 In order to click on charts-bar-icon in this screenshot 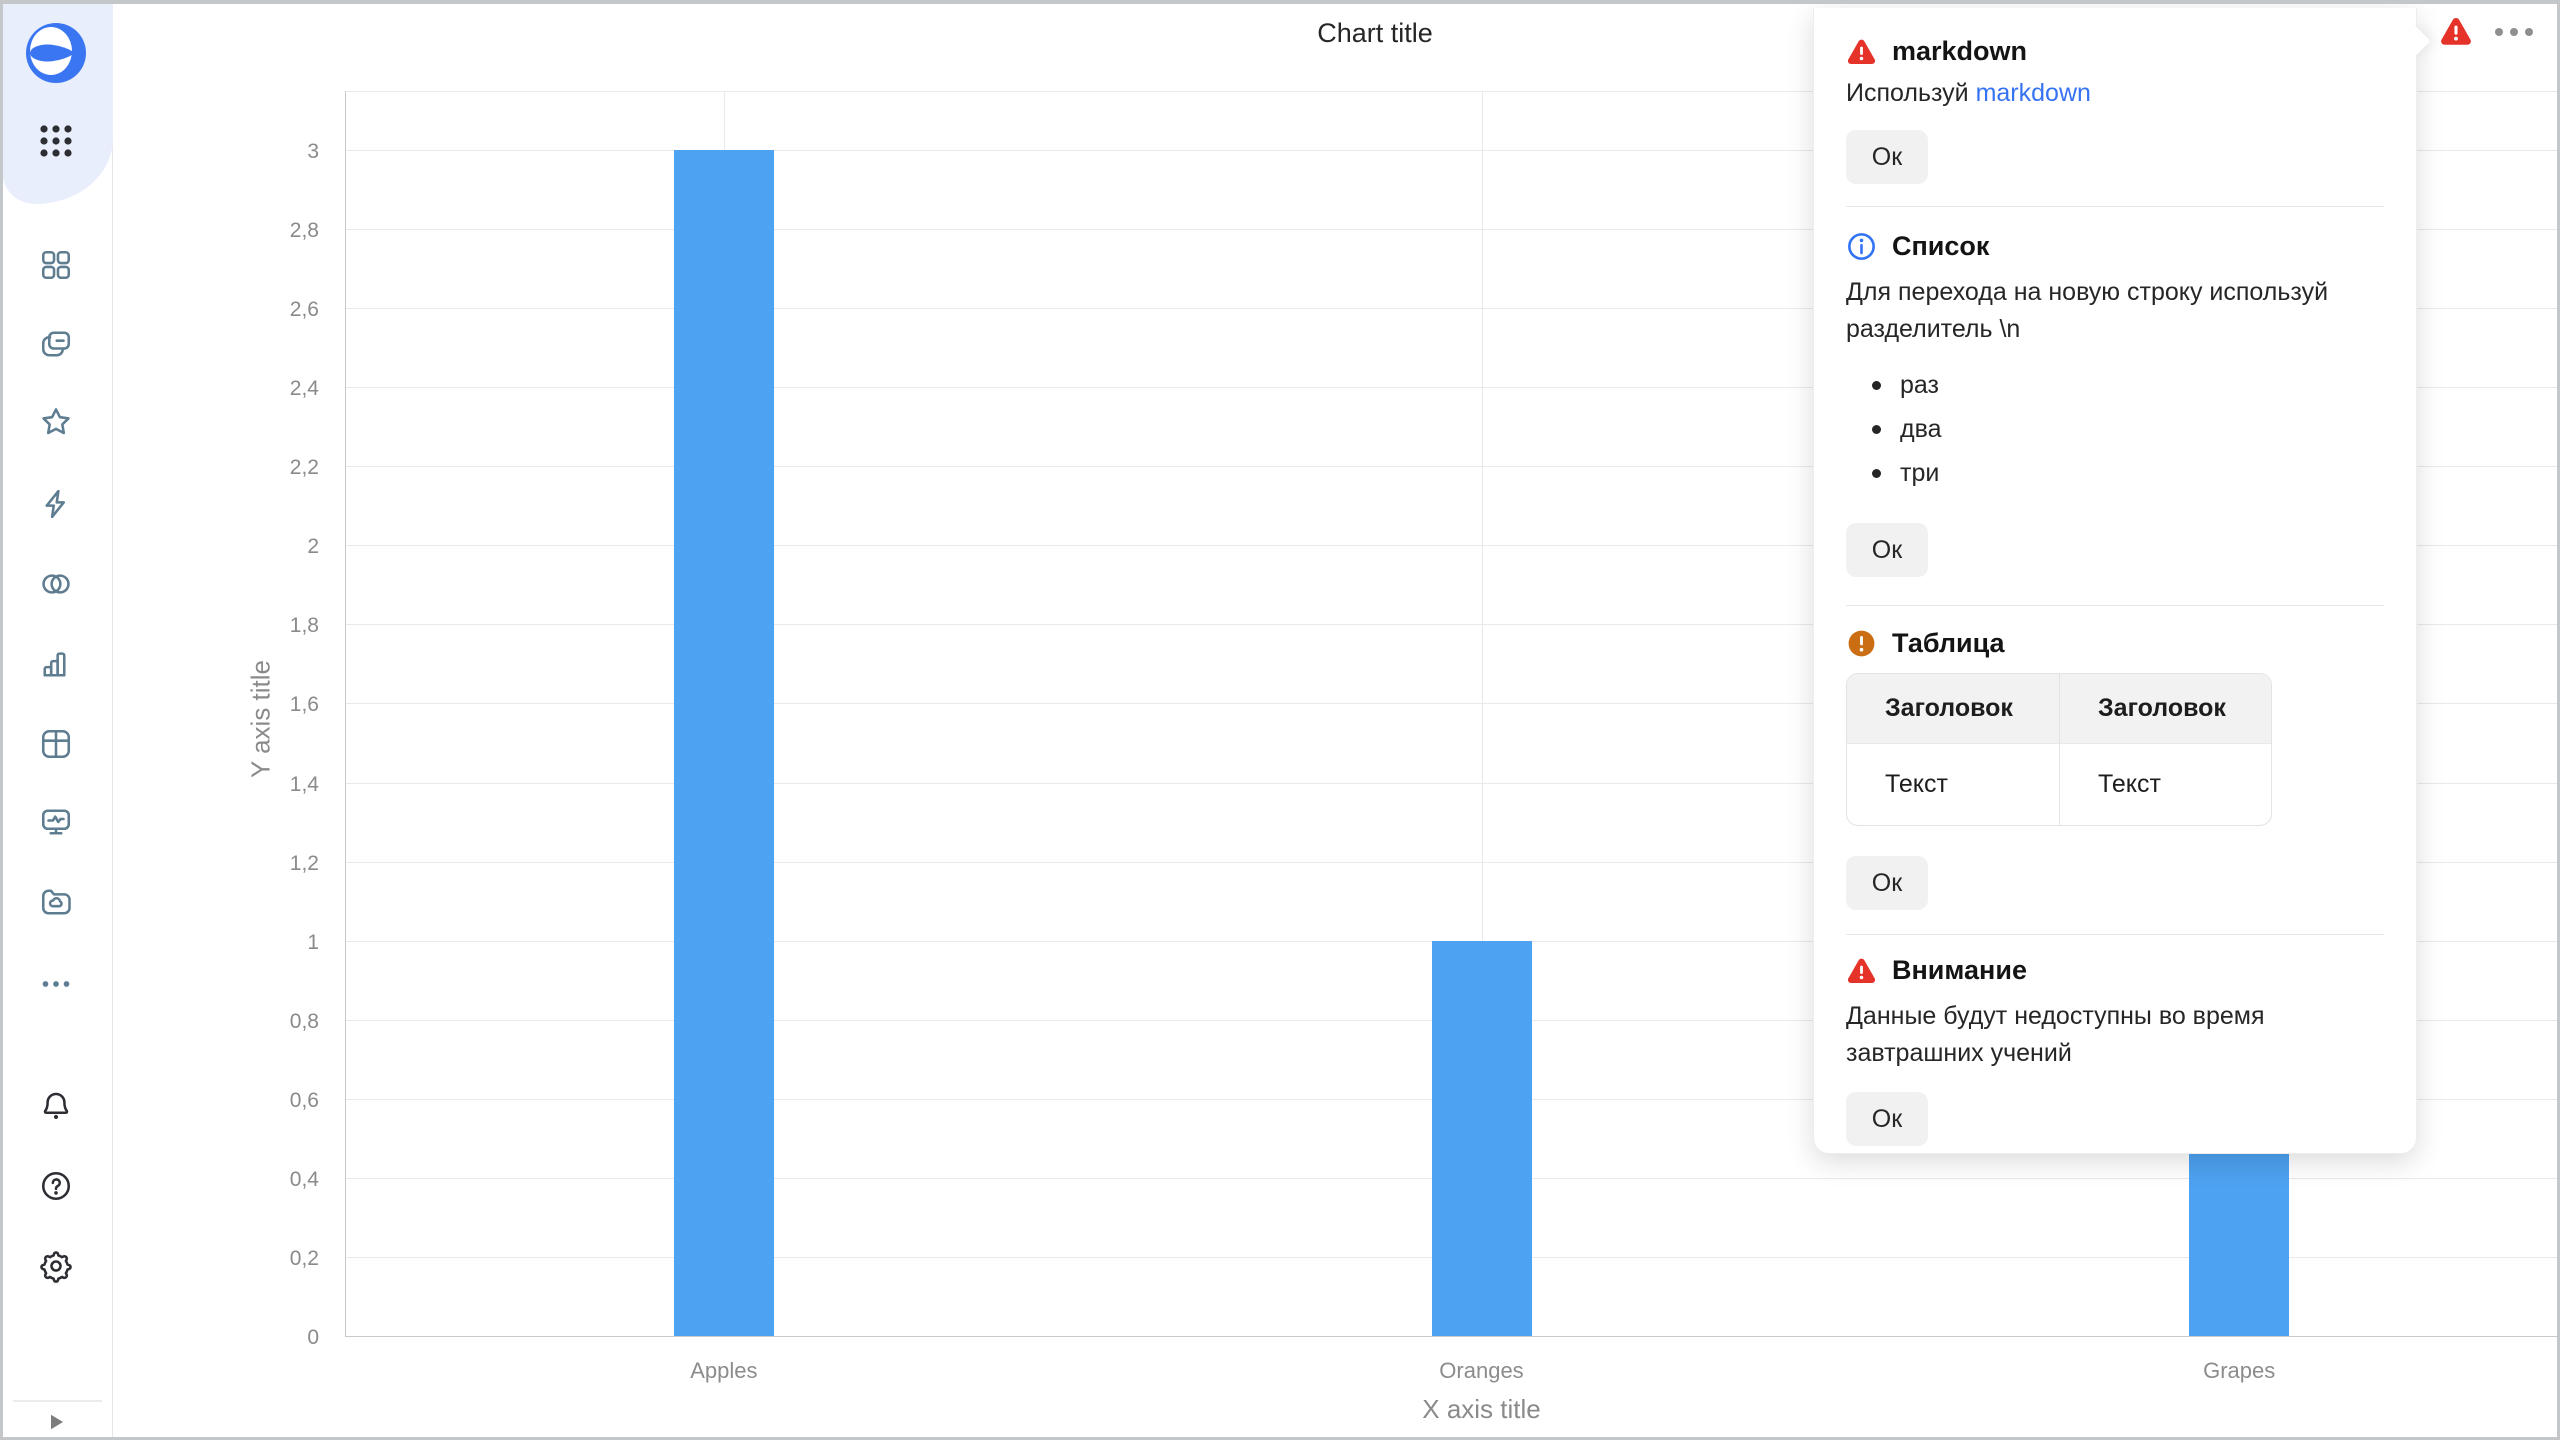, I will do `click(54, 664)`.